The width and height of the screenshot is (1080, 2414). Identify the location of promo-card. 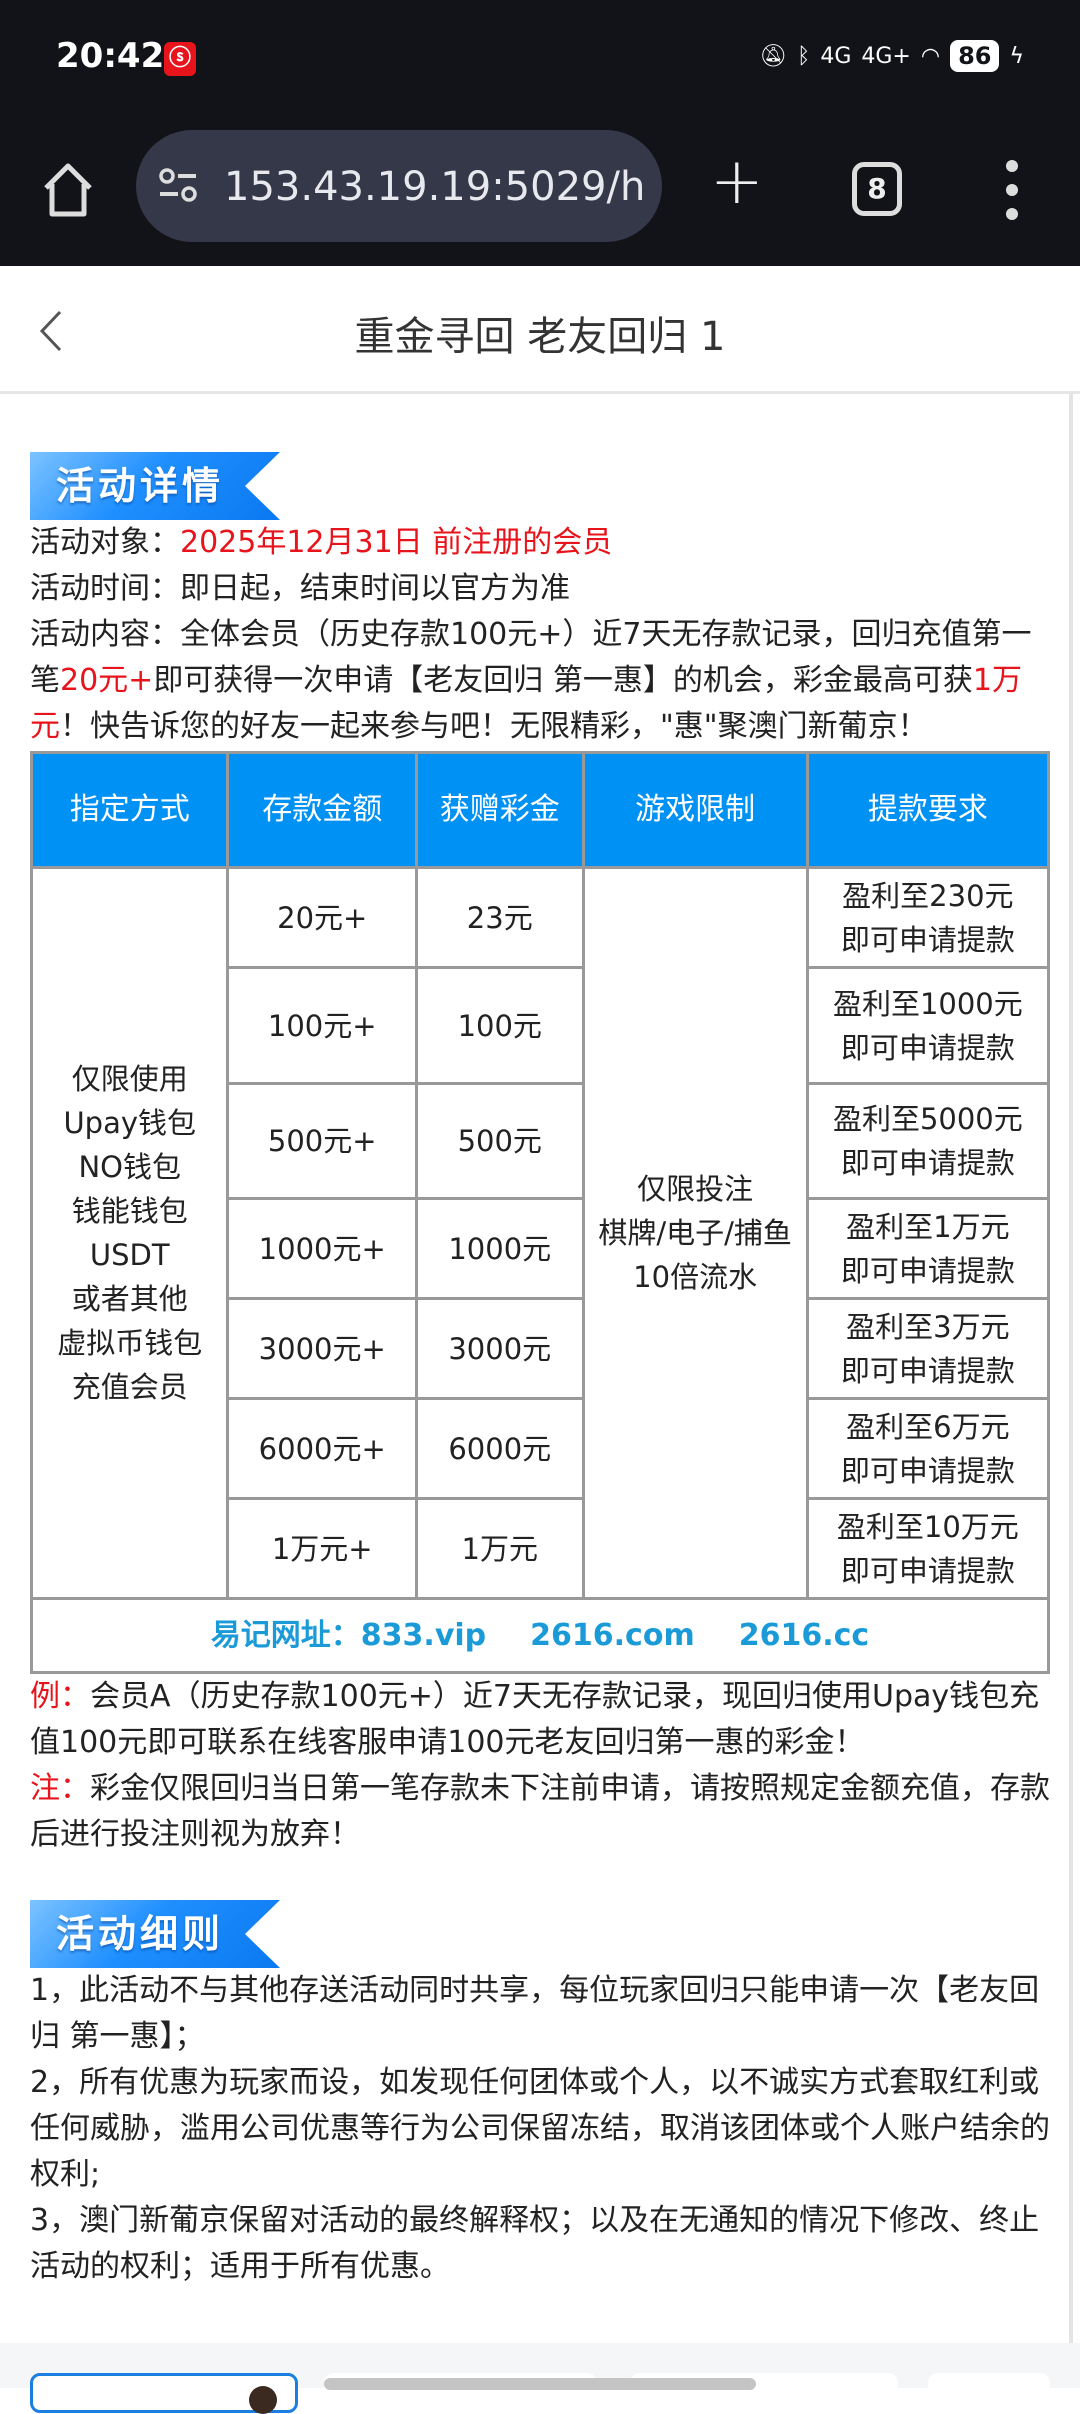
(989, 2393).